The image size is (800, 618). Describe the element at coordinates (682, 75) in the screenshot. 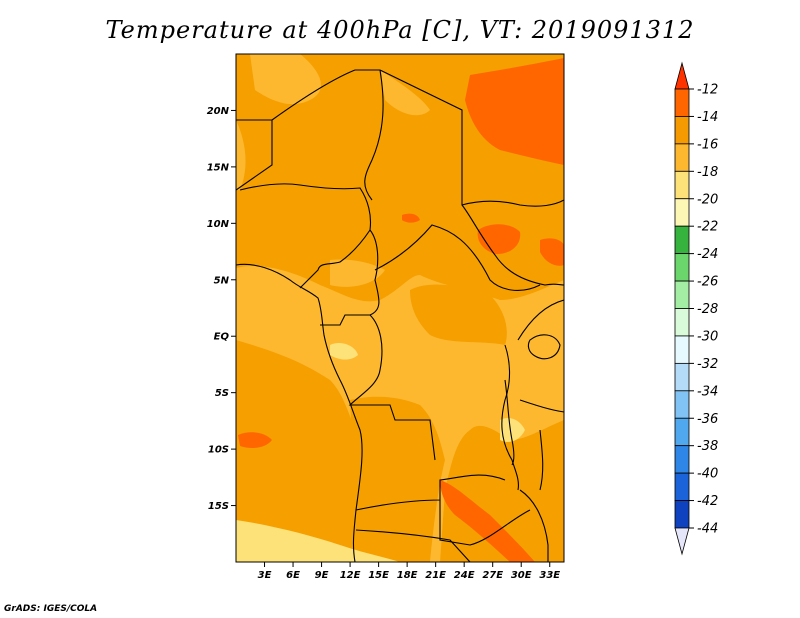

I see `colorbar-top-arrow` at that location.